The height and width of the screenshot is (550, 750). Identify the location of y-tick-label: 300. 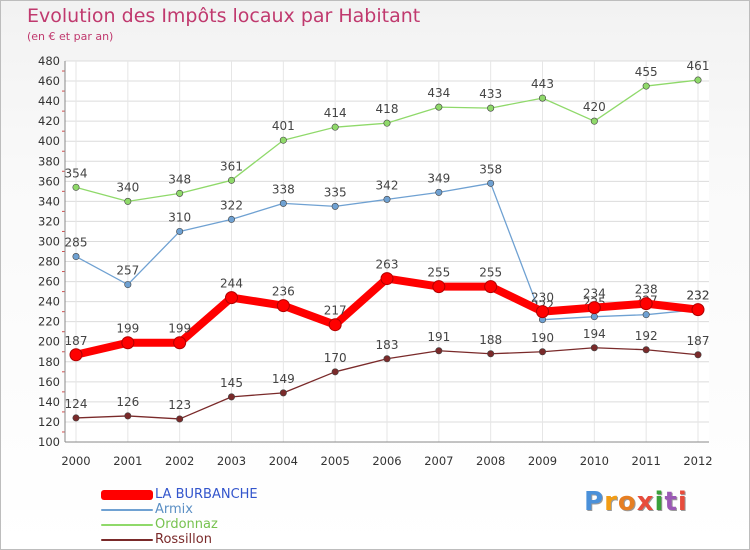
(49, 241).